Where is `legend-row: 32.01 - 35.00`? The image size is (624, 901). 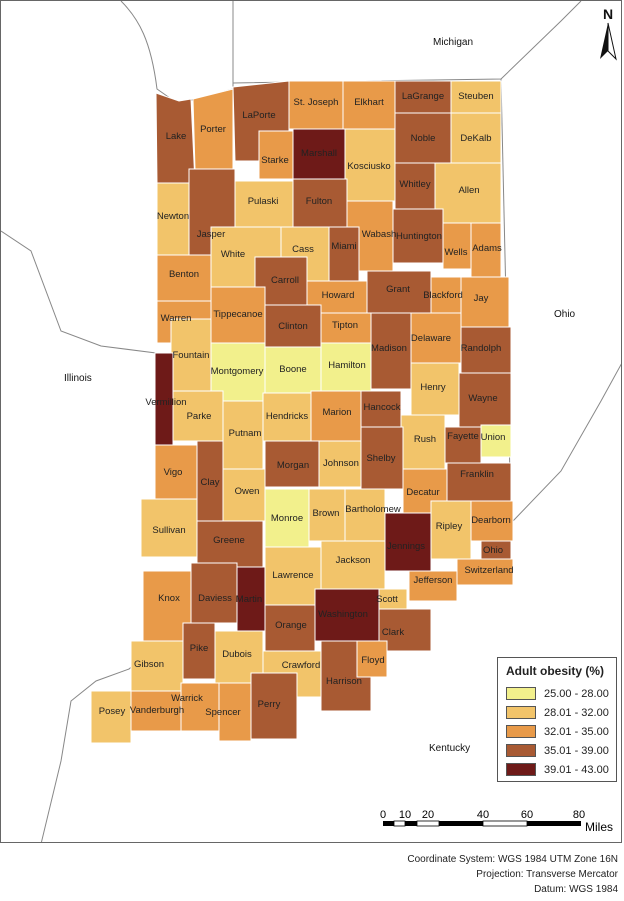 legend-row: 32.01 - 35.00 is located at coordinates (558, 731).